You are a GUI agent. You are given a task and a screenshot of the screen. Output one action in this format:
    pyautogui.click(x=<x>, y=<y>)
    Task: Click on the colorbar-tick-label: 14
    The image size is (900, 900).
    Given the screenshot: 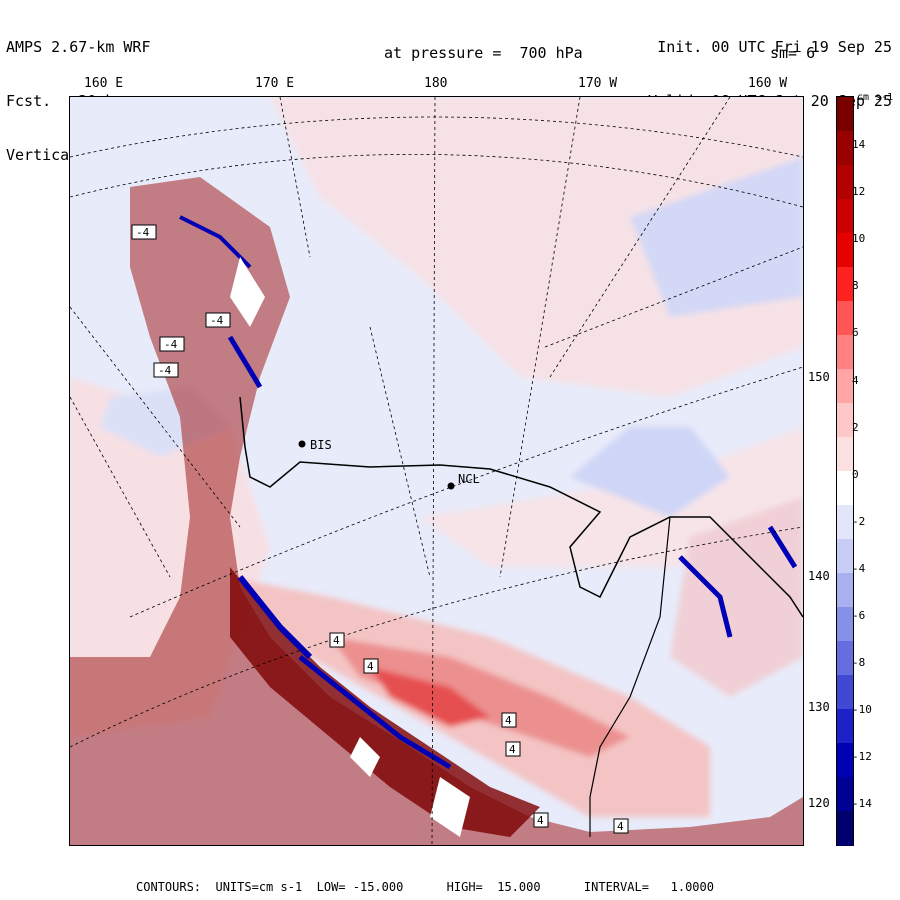 What is the action you would take?
    pyautogui.click(x=859, y=144)
    